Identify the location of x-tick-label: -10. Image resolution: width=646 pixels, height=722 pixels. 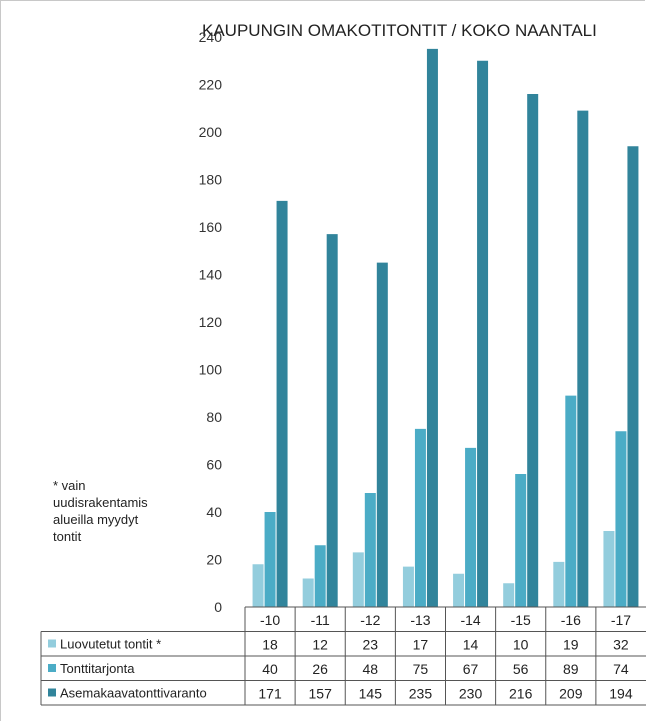
(270, 620).